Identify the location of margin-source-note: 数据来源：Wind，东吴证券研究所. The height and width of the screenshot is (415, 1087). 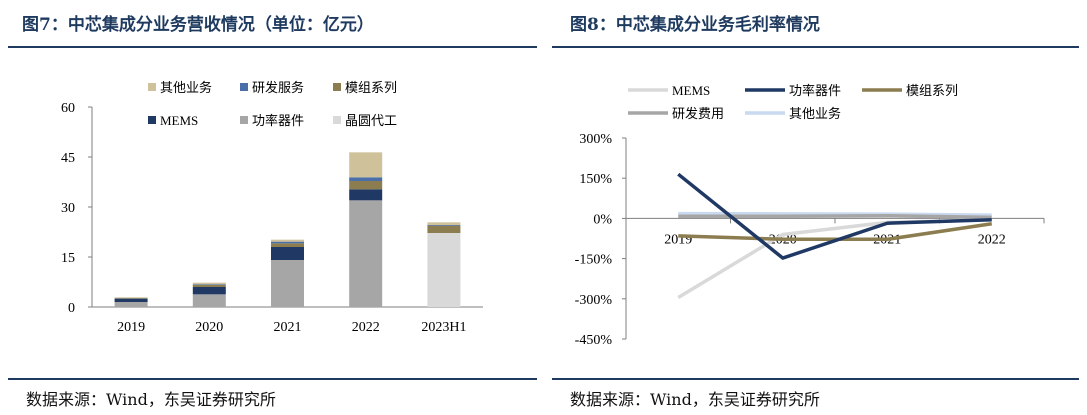
(695, 399).